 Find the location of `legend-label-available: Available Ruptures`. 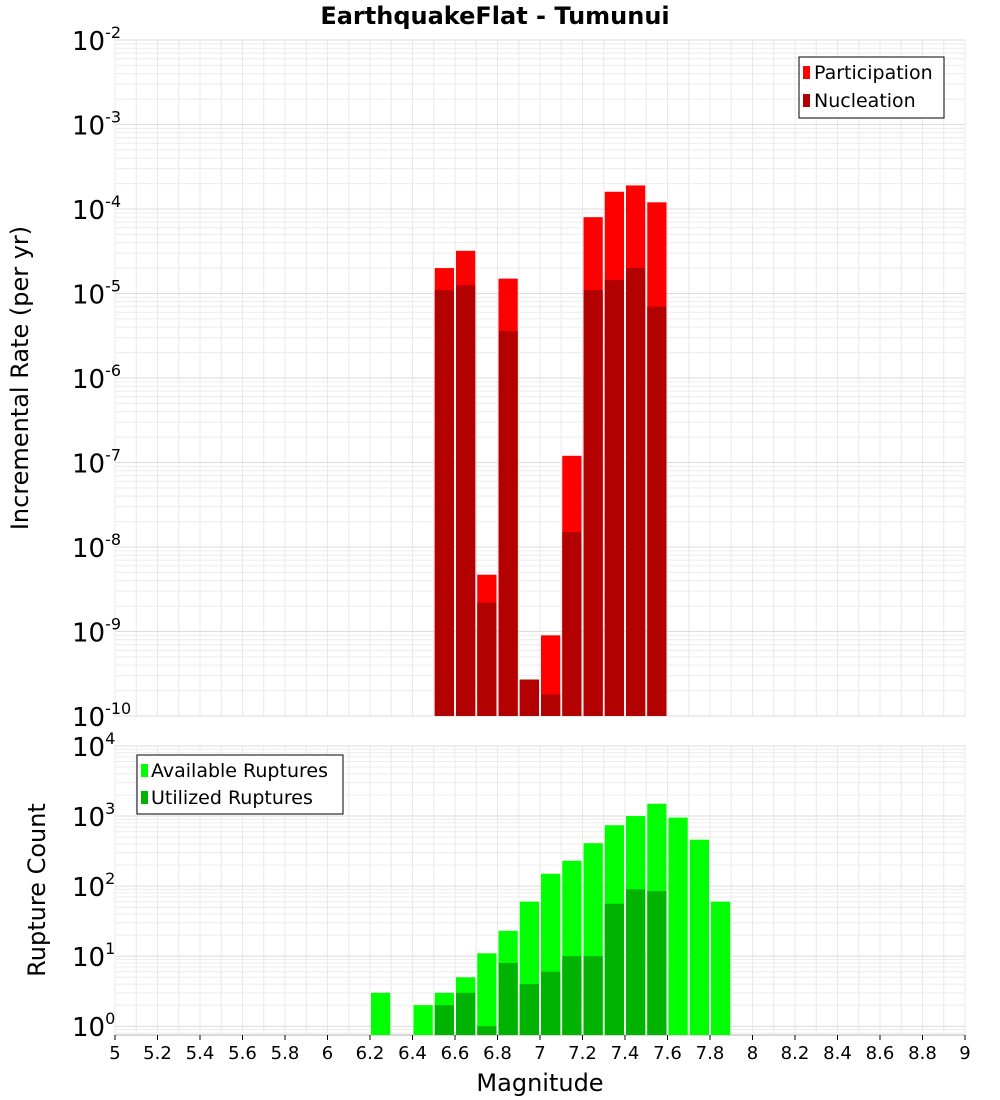

legend-label-available: Available Ruptures is located at coordinates (239, 771).